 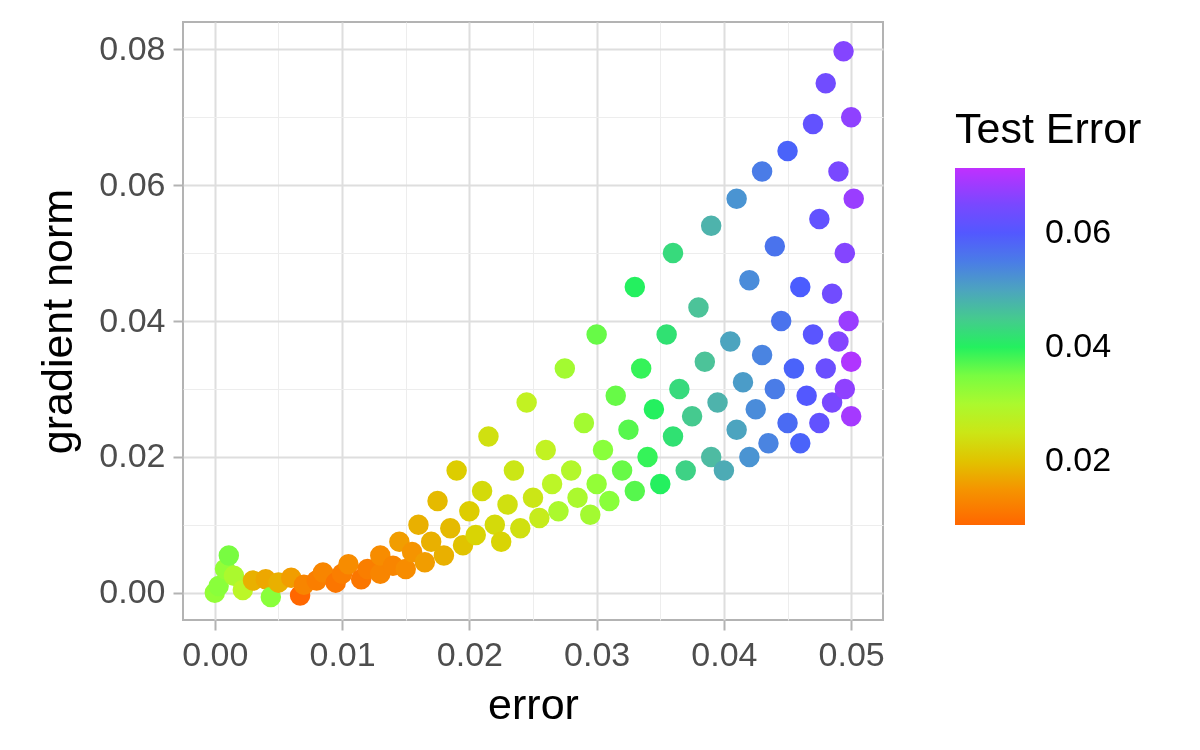 I want to click on x-tick-label: 0.05, so click(x=851, y=653).